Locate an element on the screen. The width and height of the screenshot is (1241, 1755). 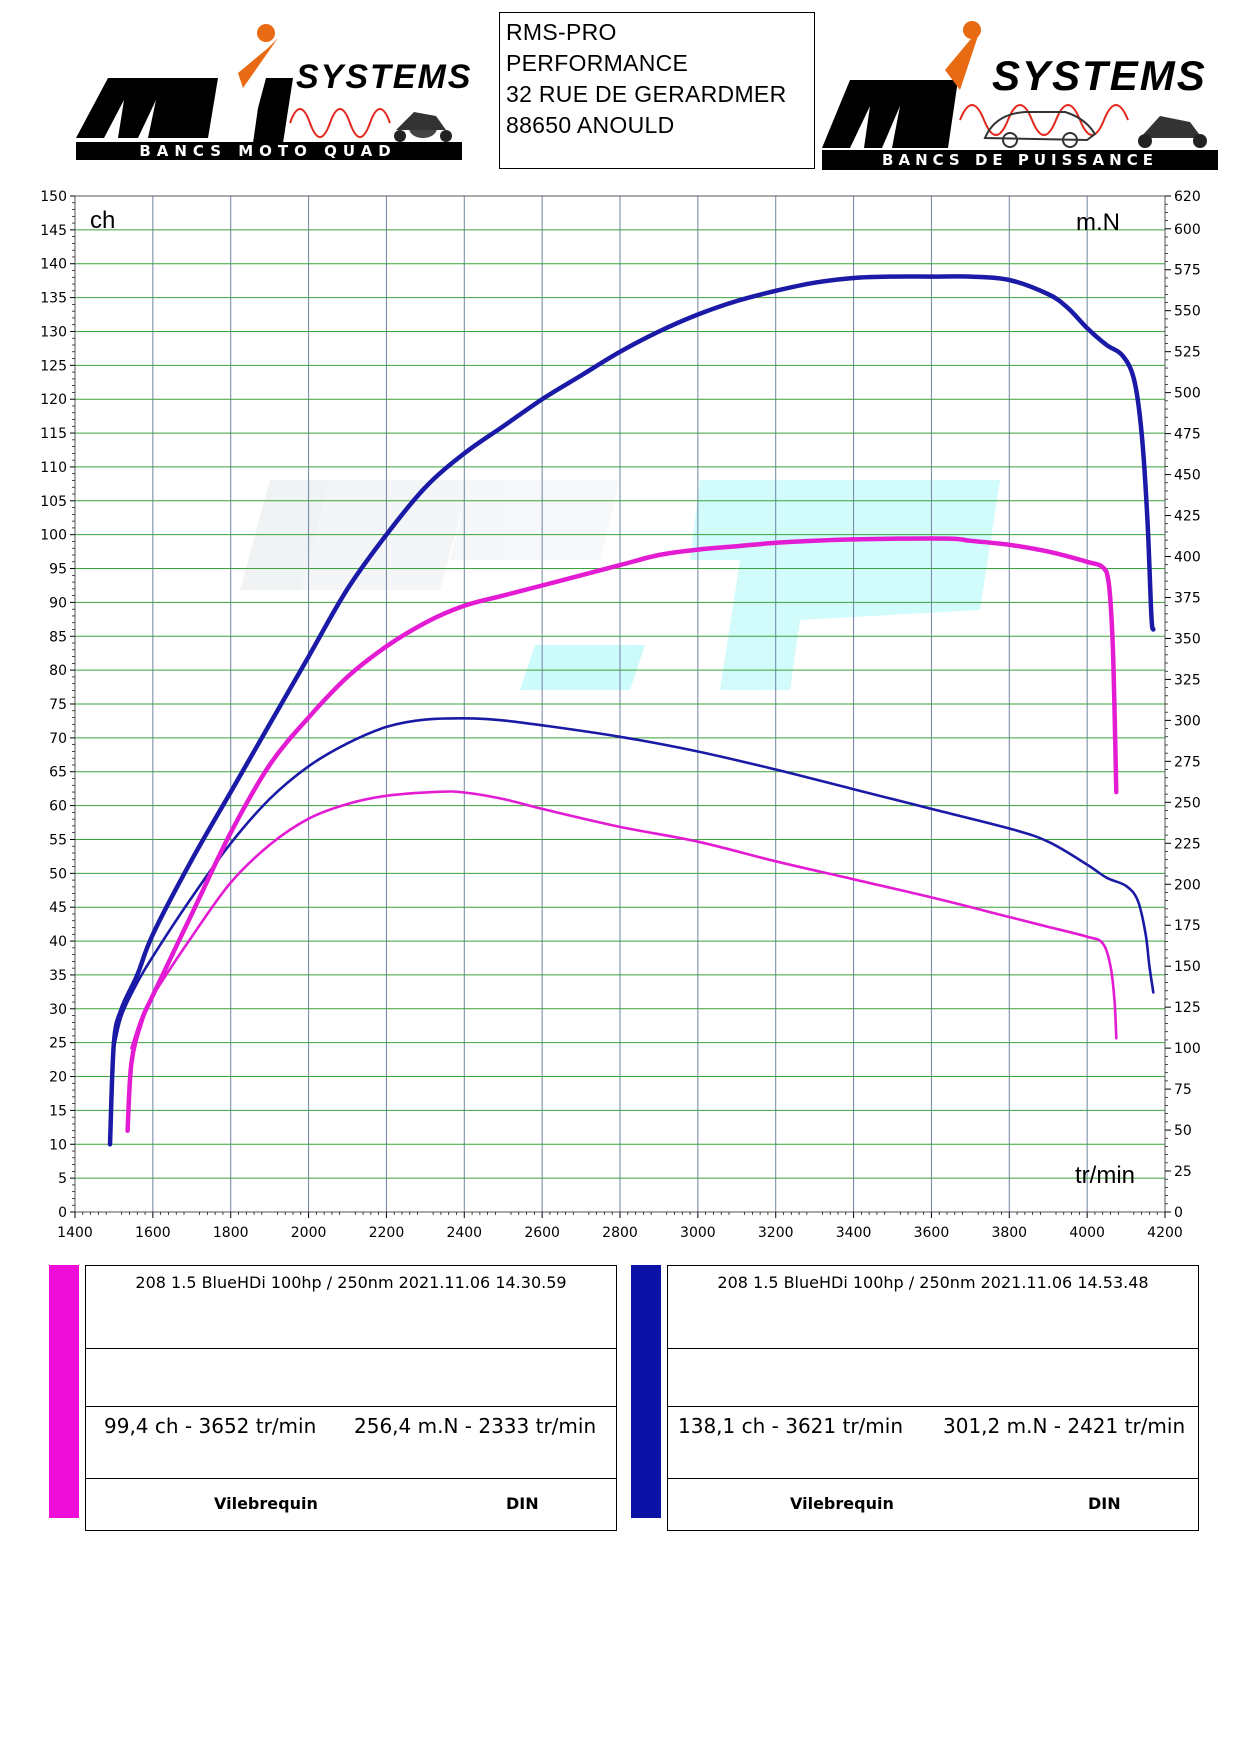
y-right-axis-label: m.N is located at coordinates (1098, 222).